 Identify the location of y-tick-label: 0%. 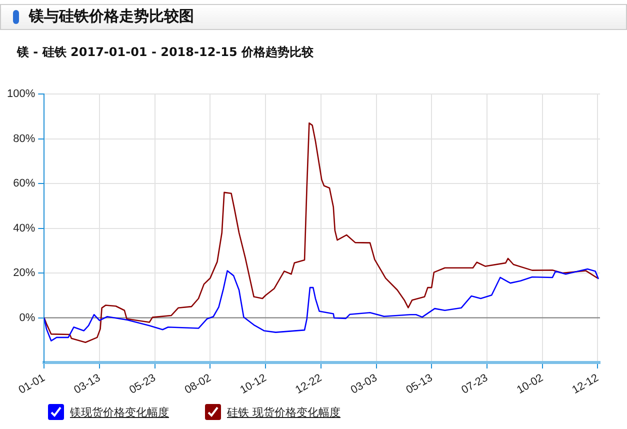
(27, 318).